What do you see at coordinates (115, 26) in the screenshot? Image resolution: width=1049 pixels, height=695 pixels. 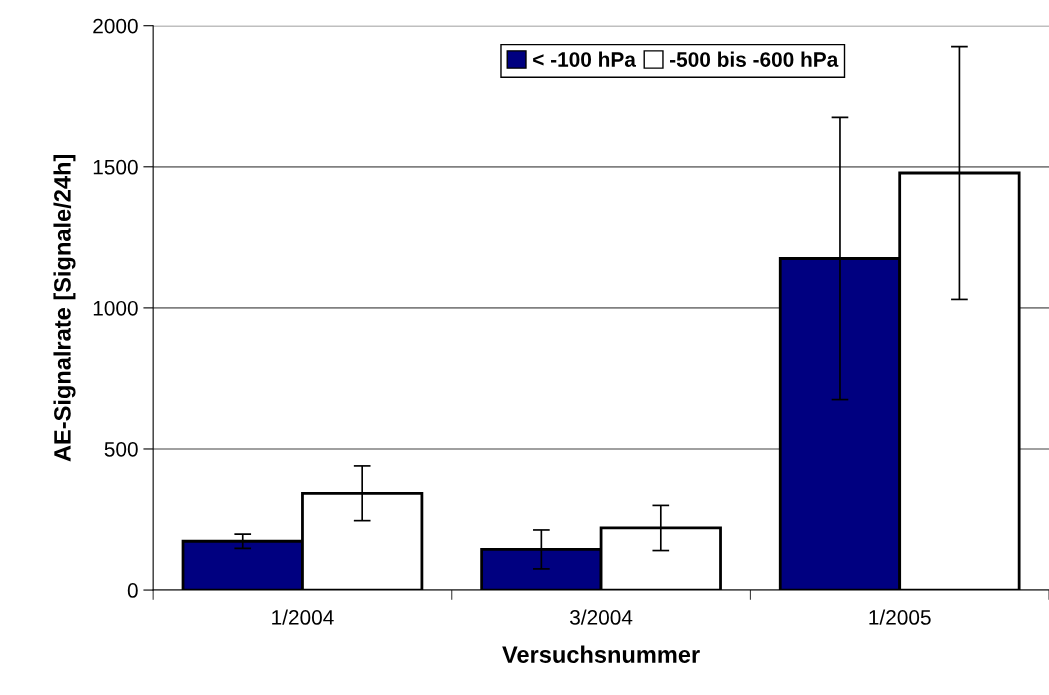 I see `y-tick-label: 2000` at bounding box center [115, 26].